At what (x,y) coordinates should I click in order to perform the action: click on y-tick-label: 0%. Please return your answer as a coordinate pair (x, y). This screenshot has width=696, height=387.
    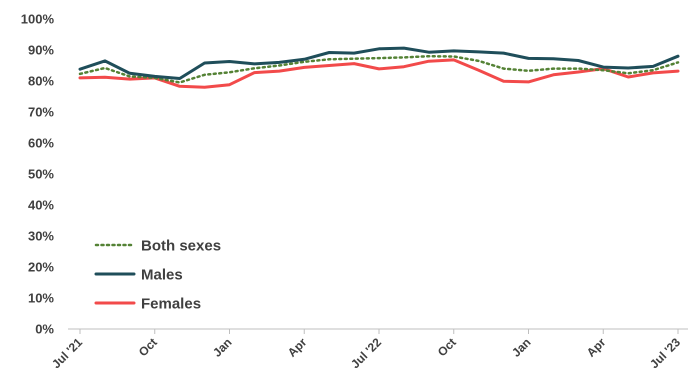
    Looking at the image, I should click on (44, 329).